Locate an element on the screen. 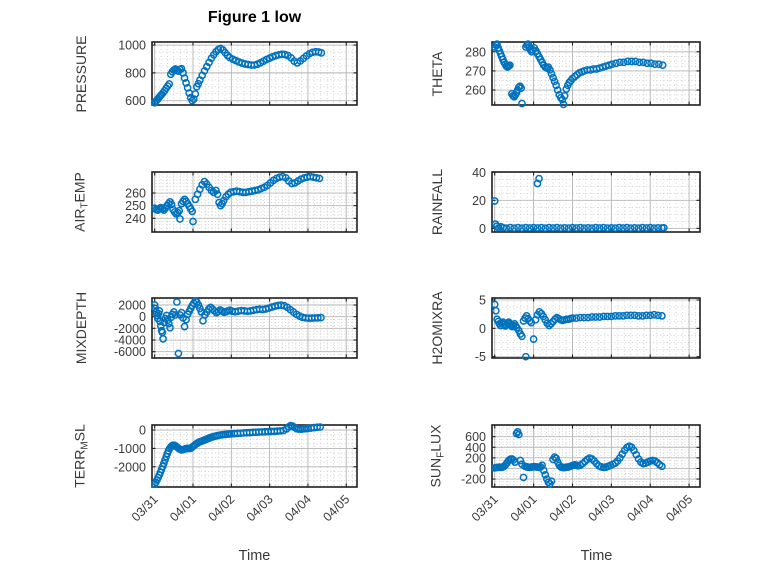 The height and width of the screenshot is (583, 778). subplot-rainfall: 0 20 40 is located at coordinates (586, 201).